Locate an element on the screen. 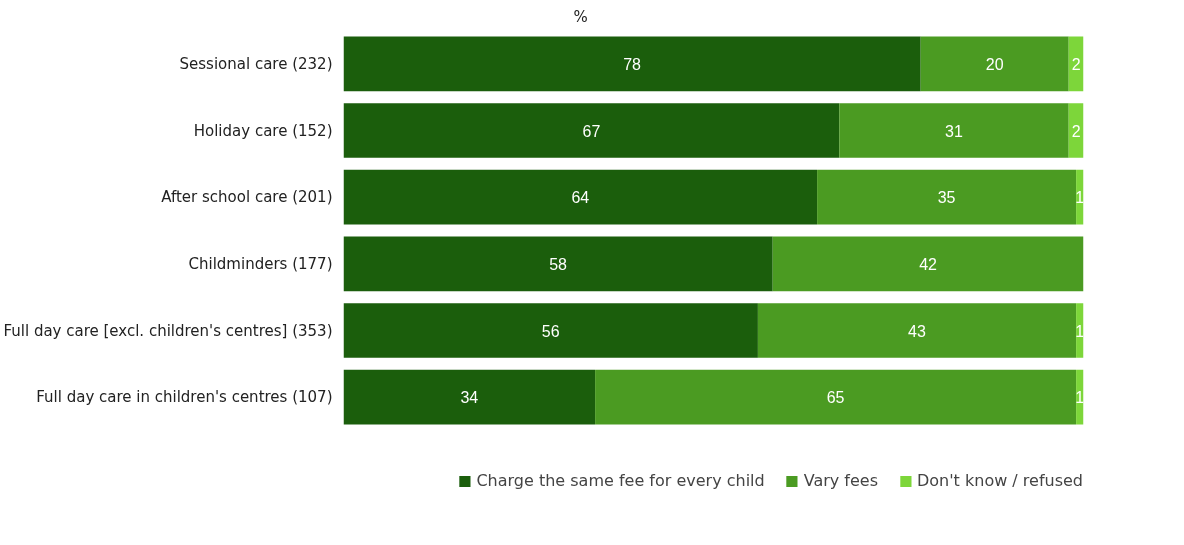  data-label: 67 is located at coordinates (591, 131).